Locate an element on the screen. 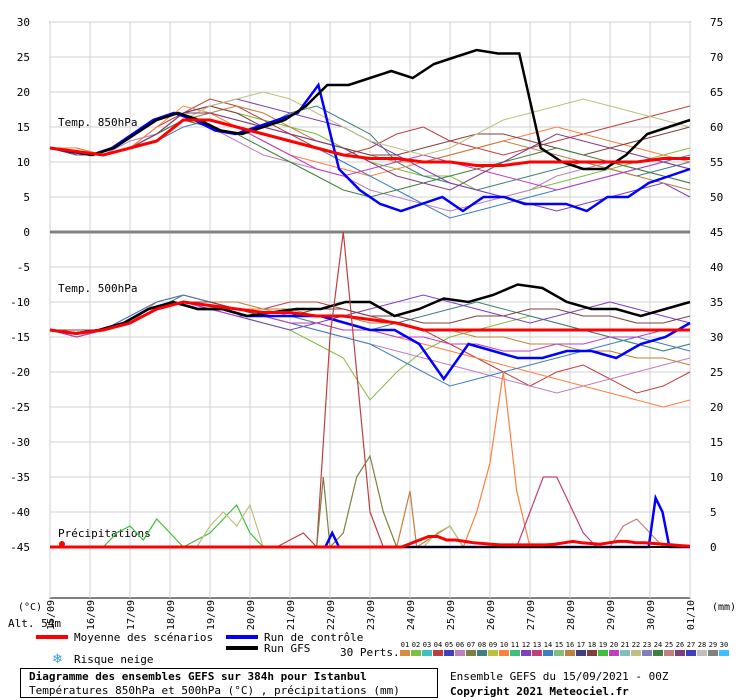 This screenshot has width=740, height=700. x-tick-label: 16/09 is located at coordinates (91, 615).